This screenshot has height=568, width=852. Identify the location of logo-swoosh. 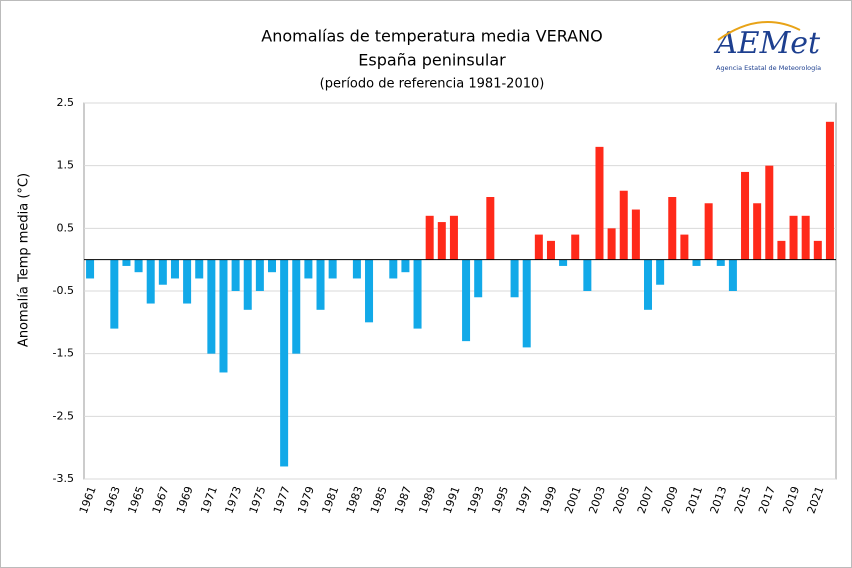
(759, 31).